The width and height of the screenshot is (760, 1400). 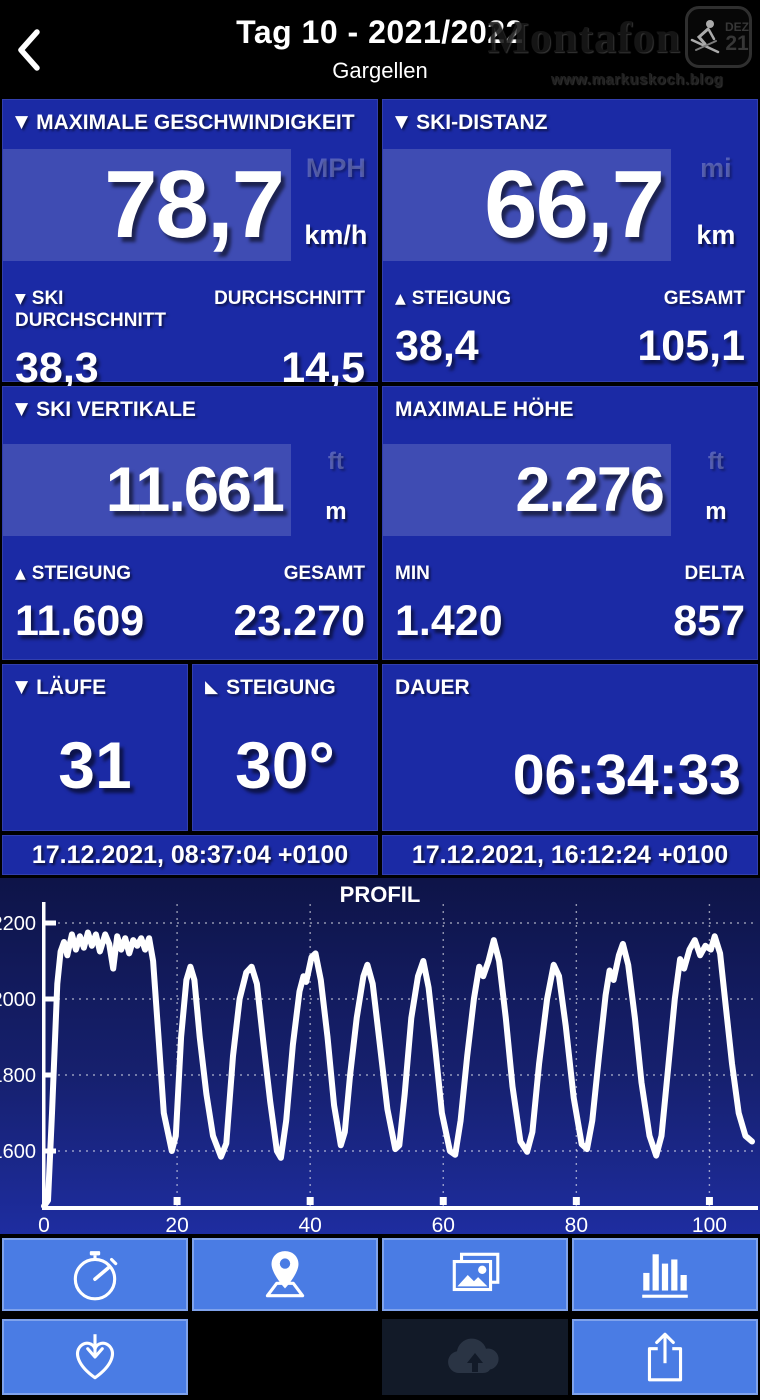 I want to click on value-highlight: 11.661, so click(x=147, y=490).